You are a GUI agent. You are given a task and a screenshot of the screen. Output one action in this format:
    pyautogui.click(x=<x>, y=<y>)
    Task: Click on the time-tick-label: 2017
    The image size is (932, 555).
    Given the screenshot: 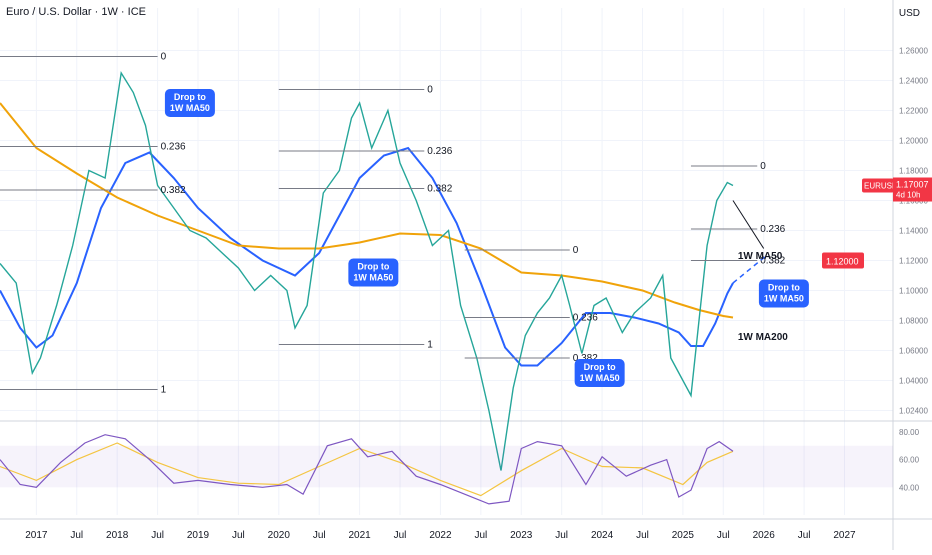 What is the action you would take?
    pyautogui.click(x=36, y=535)
    